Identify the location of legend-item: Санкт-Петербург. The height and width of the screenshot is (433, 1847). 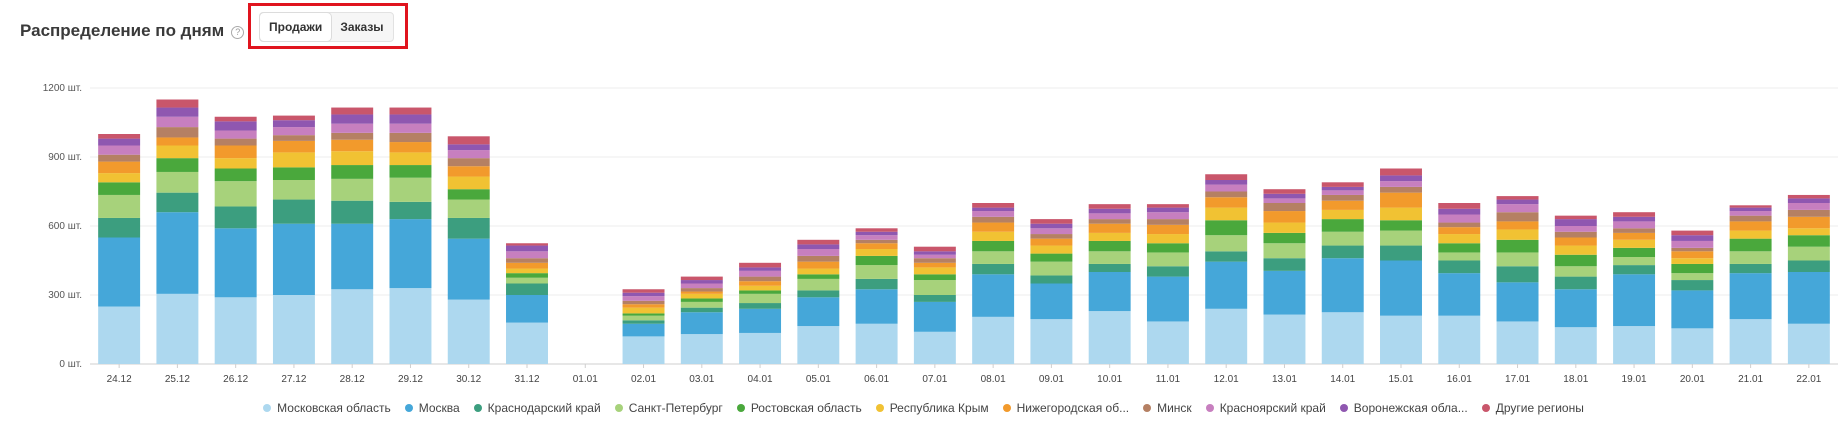
(668, 408).